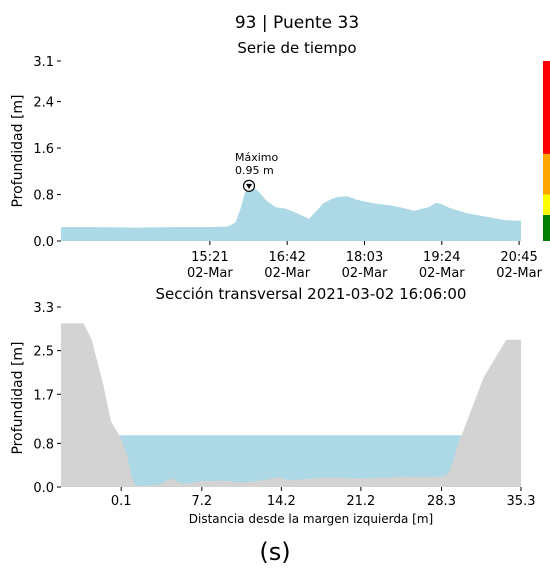  I want to click on cross-section-xtick-label: 21.2, so click(360, 501).